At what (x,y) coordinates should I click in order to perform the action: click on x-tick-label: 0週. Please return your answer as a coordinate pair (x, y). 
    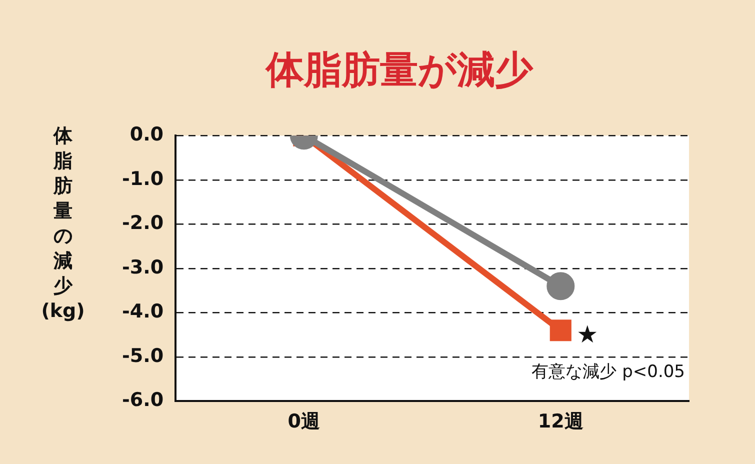
    Looking at the image, I should click on (304, 421).